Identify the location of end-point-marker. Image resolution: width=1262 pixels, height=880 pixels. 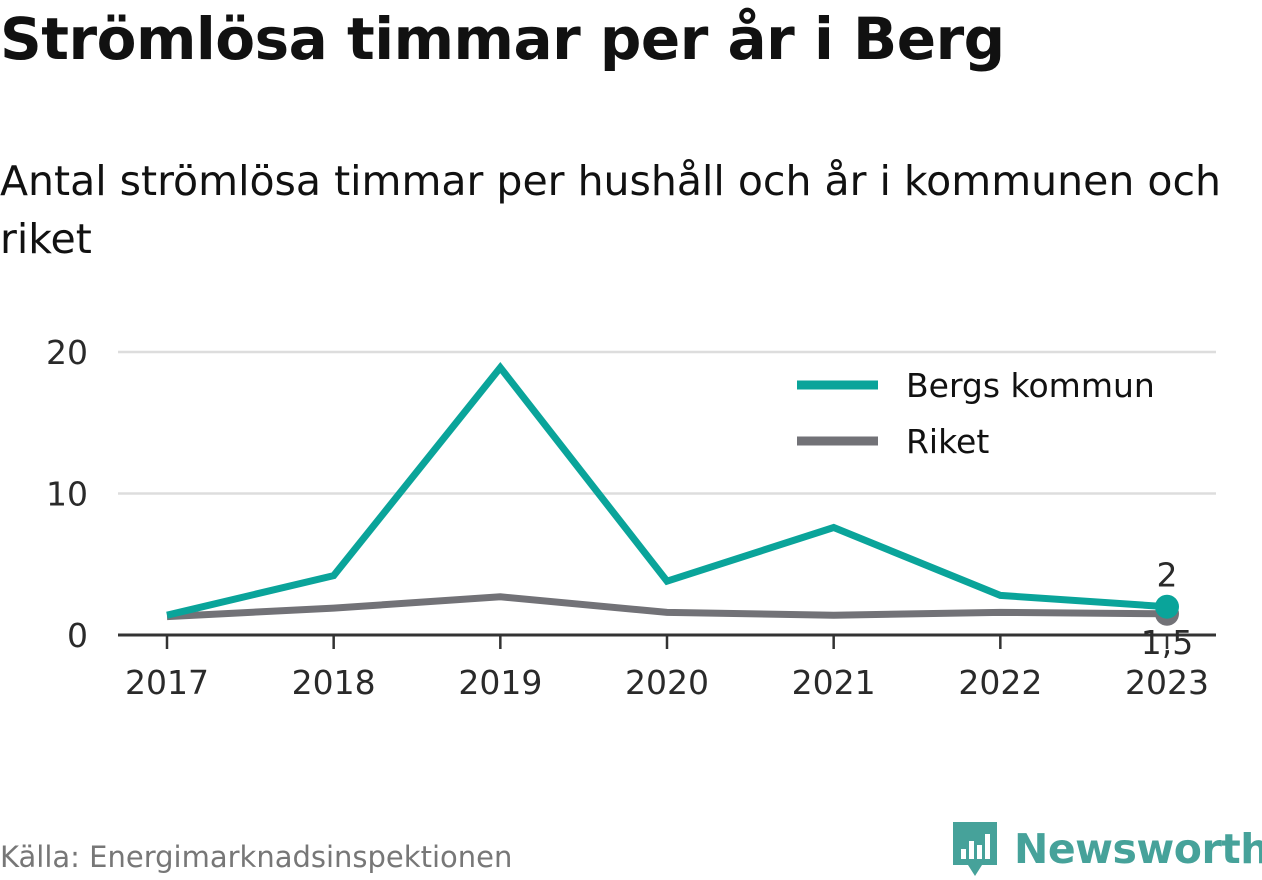
(1167, 606).